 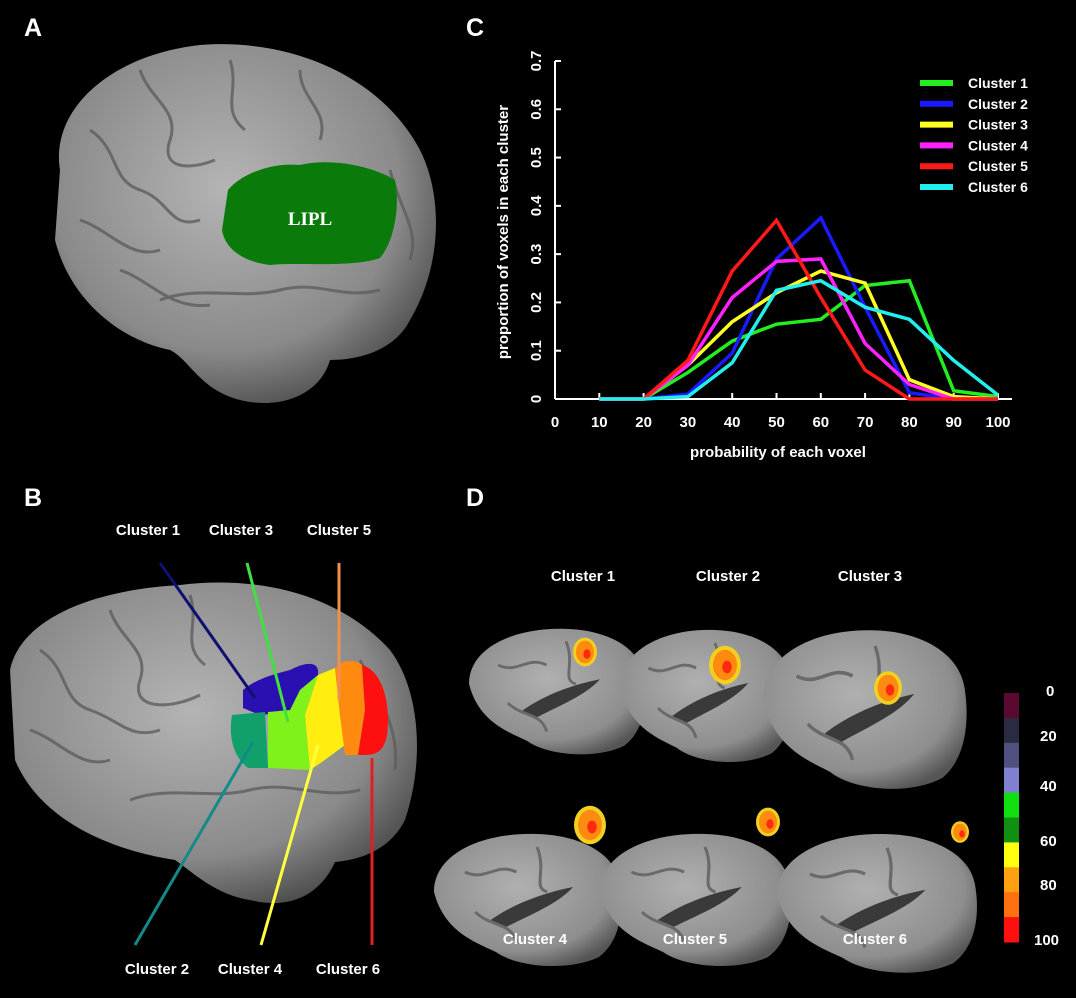 I want to click on d-label-cluster-1: Cluster 1, so click(x=583, y=576).